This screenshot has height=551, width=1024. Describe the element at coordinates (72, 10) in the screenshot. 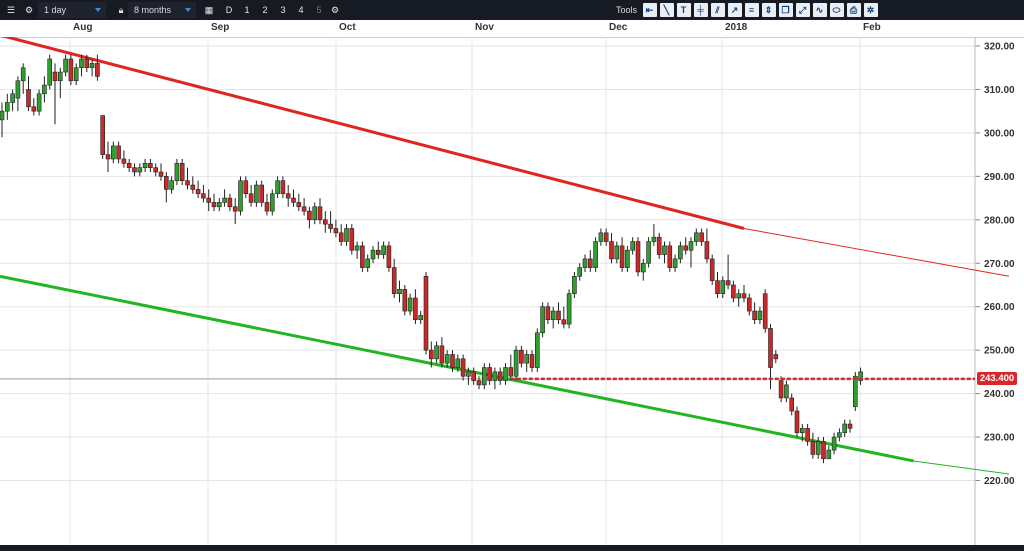

I see `interval-dropdown: 1 day` at that location.